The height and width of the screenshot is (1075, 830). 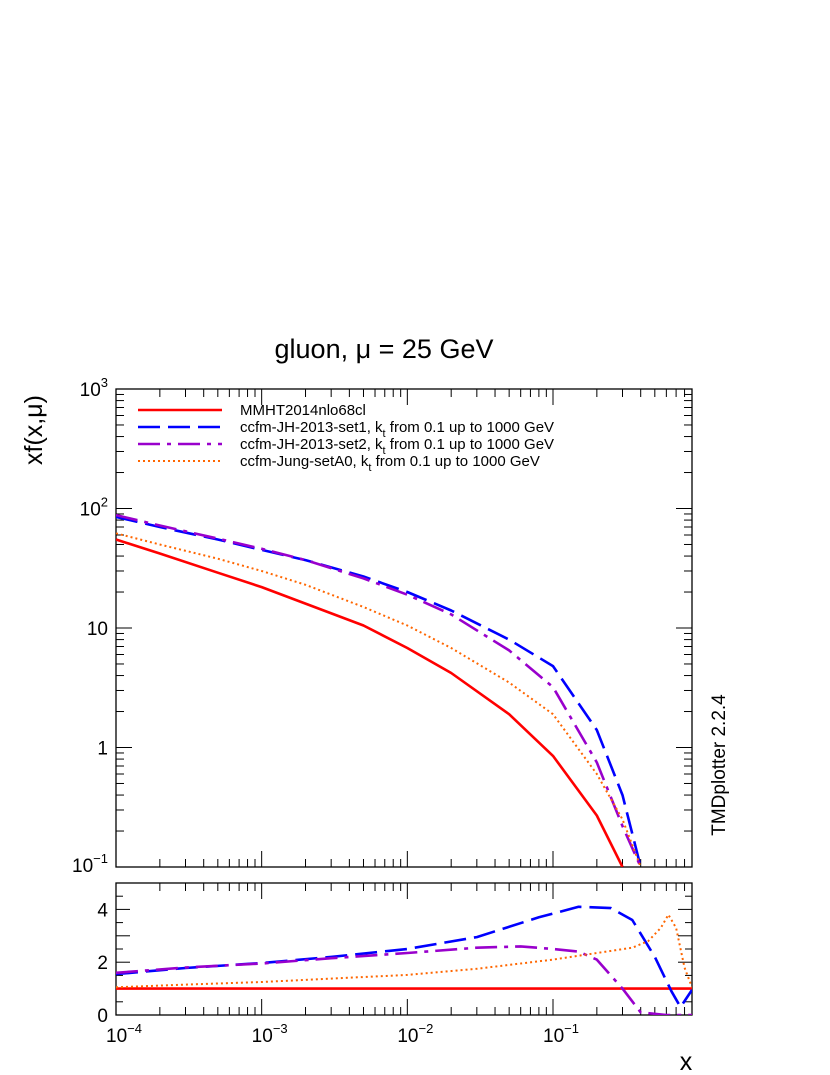 I want to click on ratio-y-tick-label: 4, so click(x=102, y=910).